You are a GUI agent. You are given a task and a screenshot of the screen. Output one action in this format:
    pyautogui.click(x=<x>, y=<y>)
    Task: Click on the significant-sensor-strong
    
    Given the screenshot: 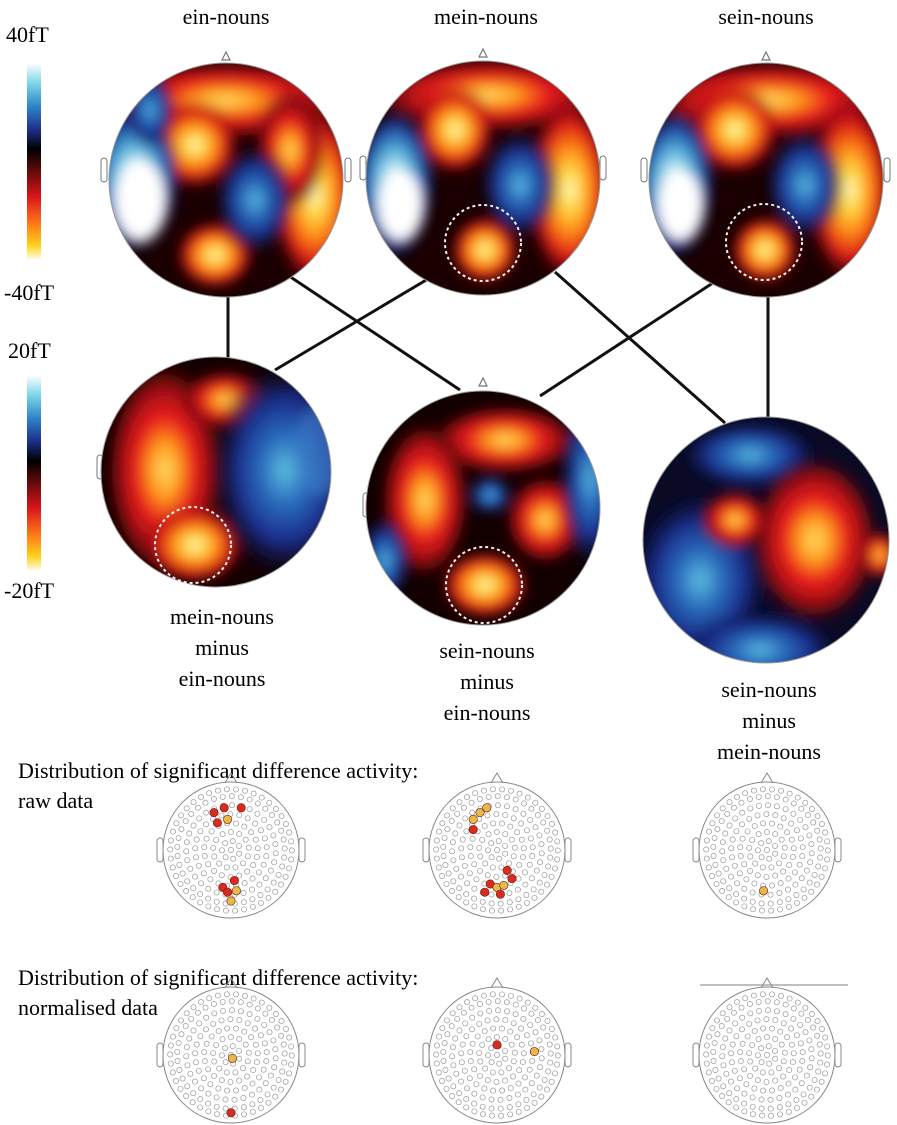 What is the action you would take?
    pyautogui.click(x=497, y=1045)
    